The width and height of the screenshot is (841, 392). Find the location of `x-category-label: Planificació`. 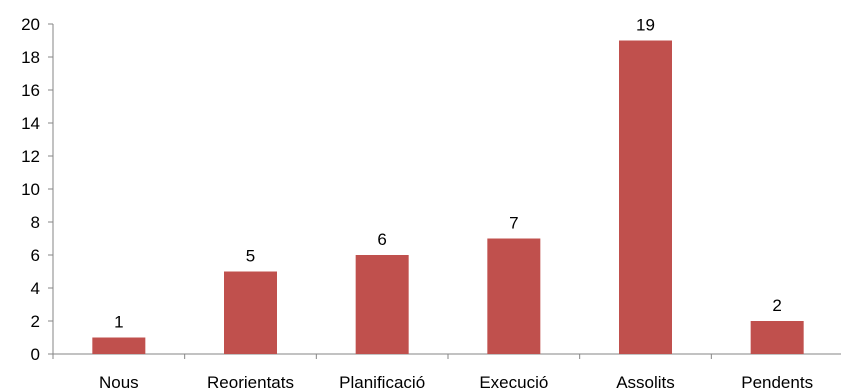

x-category-label: Planificació is located at coordinates (382, 382).